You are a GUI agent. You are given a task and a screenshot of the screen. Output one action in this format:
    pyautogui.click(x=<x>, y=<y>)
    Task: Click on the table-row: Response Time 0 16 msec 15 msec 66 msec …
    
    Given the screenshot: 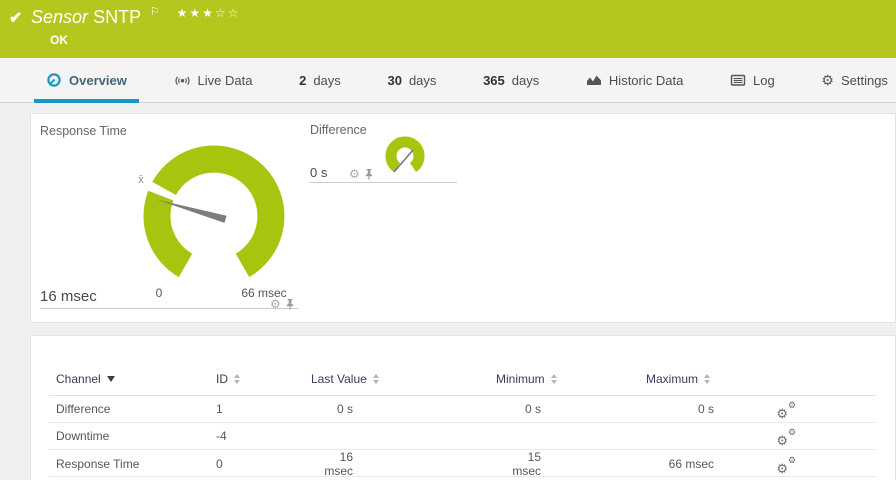 What is the action you would take?
    pyautogui.click(x=462, y=464)
    